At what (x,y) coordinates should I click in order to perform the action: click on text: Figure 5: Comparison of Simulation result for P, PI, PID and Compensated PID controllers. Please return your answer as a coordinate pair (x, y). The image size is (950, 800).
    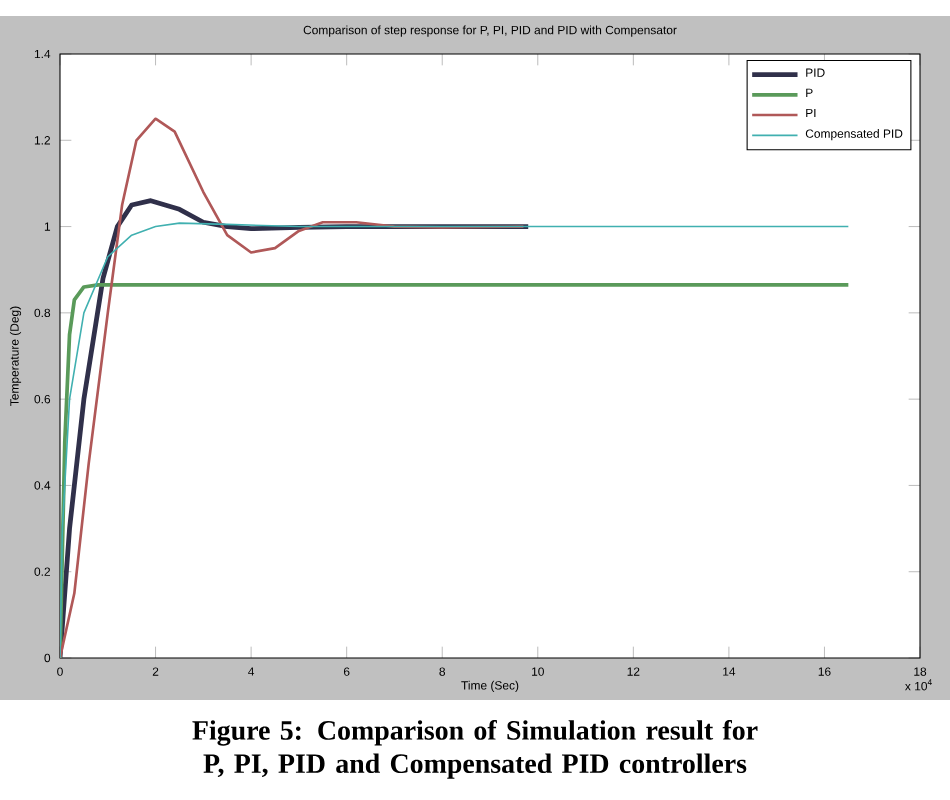
    Looking at the image, I should click on (475, 749).